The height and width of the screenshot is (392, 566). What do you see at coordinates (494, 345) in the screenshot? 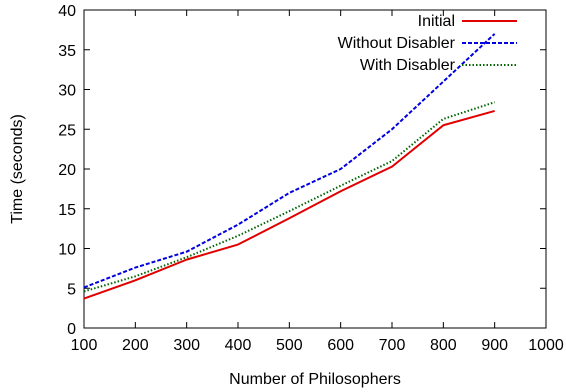
I see `x-tick-label: 900` at bounding box center [494, 345].